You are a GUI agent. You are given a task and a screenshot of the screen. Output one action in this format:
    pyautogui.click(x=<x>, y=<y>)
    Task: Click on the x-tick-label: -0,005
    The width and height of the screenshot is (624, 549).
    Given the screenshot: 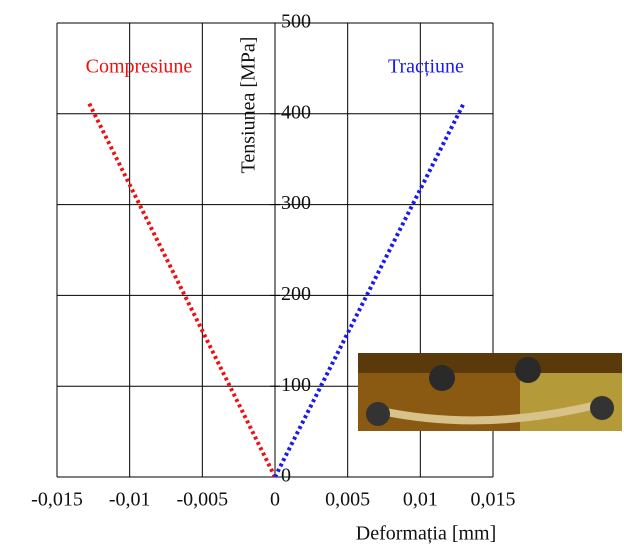 What is the action you would take?
    pyautogui.click(x=202, y=500)
    